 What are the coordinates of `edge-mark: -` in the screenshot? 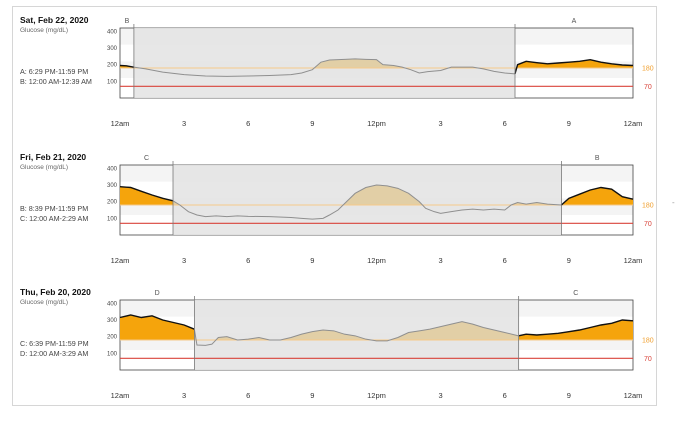 It's located at (673, 202).